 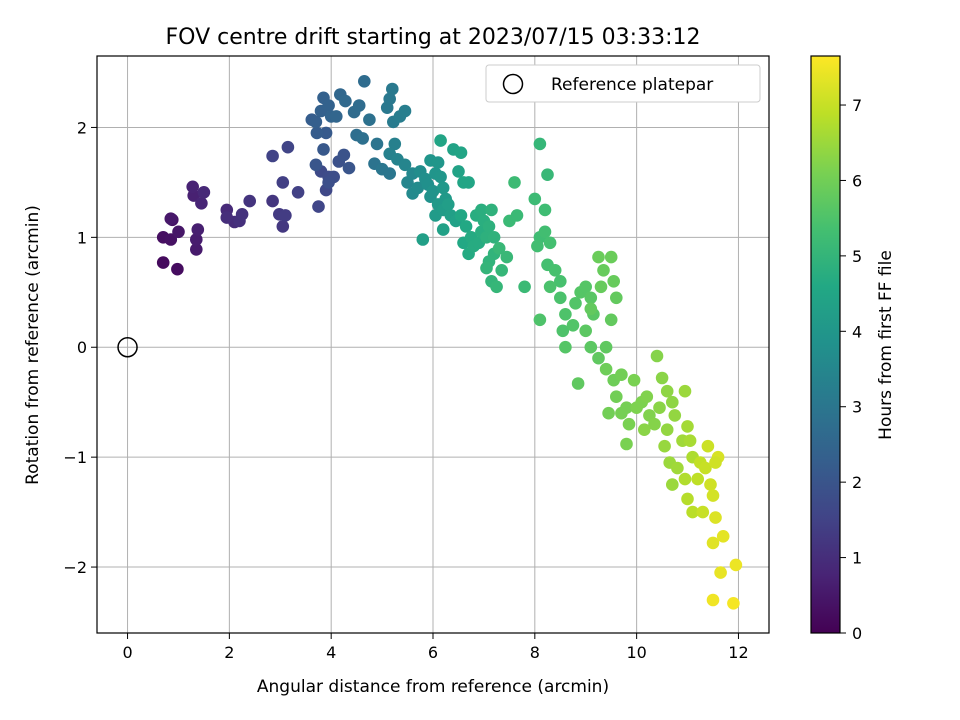 What do you see at coordinates (435, 647) in the screenshot?
I see `x-axis-ticks: 0 2 4 6 8 10 12` at bounding box center [435, 647].